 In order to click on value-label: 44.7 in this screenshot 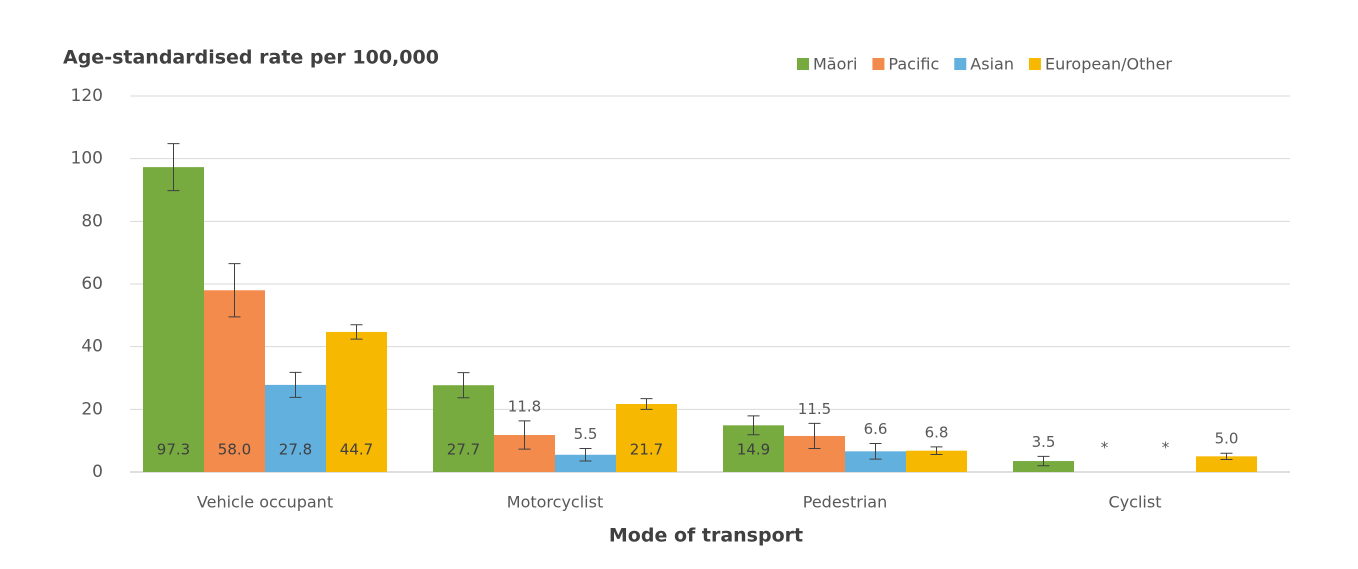, I will do `click(356, 450)`.